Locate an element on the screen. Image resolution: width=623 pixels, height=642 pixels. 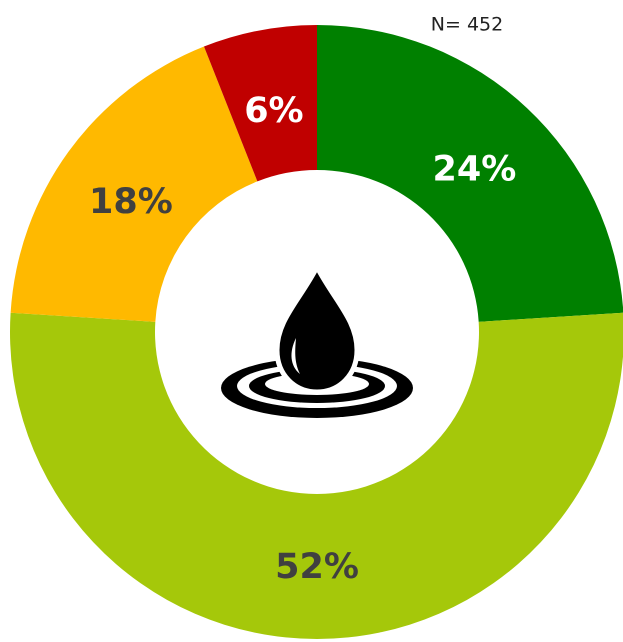
drop-icon is located at coordinates (317, 339).